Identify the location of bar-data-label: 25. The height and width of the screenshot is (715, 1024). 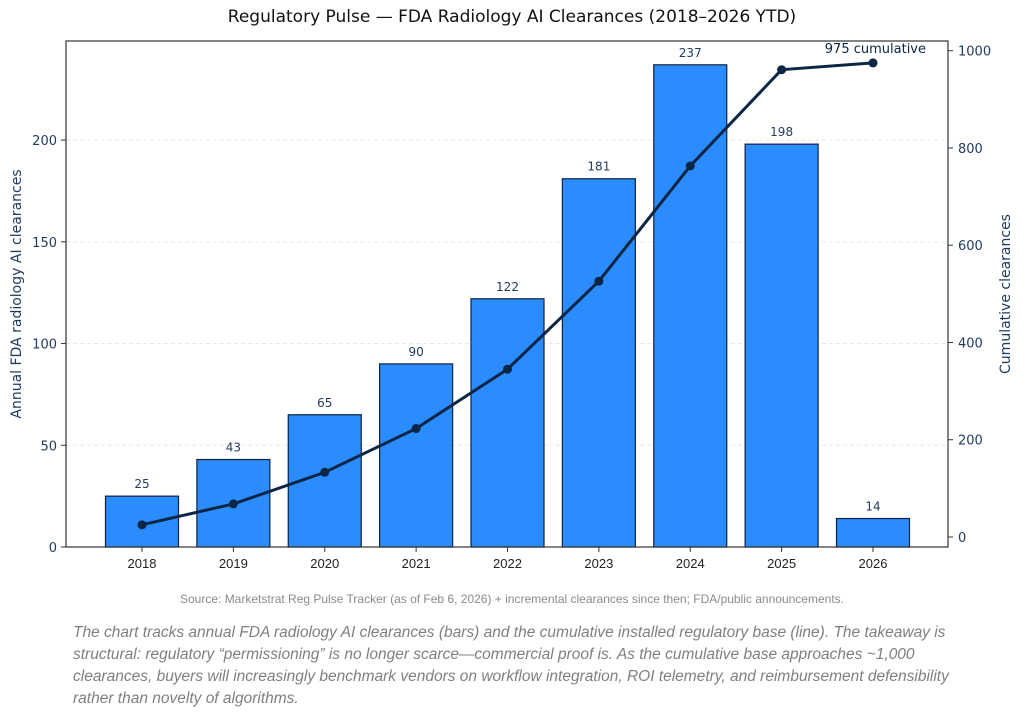
(141, 484).